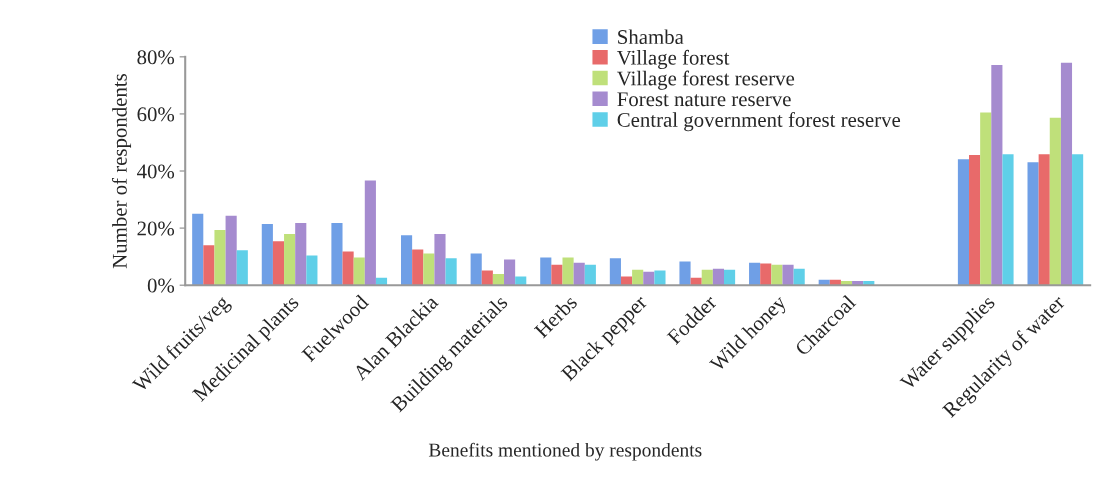 Image resolution: width=1109 pixels, height=490 pixels. What do you see at coordinates (673, 59) in the screenshot?
I see `legend-label: Village forest` at bounding box center [673, 59].